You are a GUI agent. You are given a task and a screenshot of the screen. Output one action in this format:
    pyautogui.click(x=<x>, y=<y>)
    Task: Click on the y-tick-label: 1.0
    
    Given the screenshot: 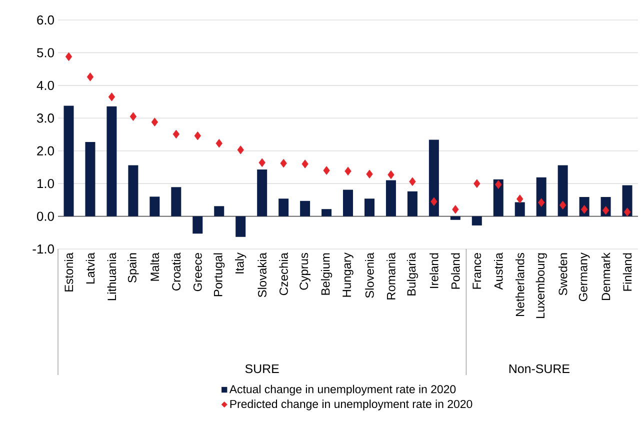 What is the action you would take?
    pyautogui.click(x=45, y=183)
    